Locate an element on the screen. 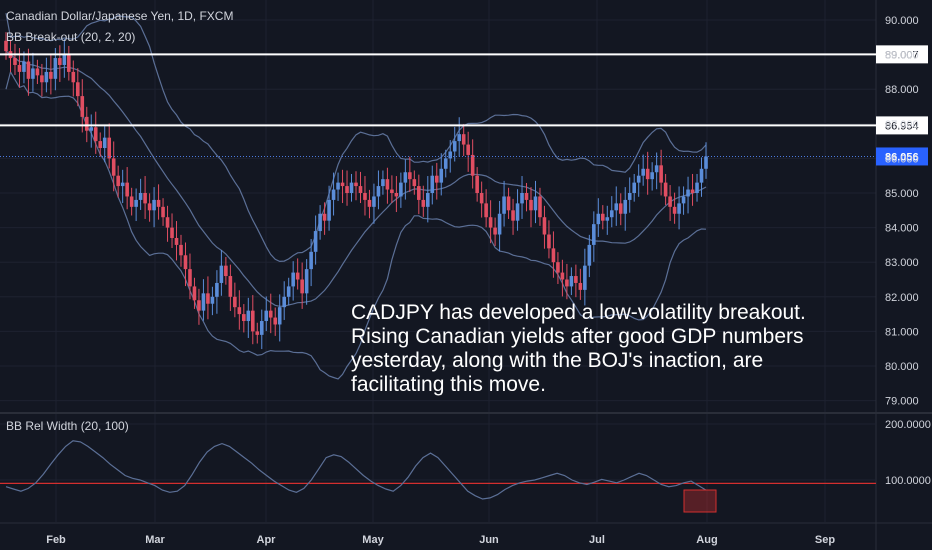 Image resolution: width=932 pixels, height=550 pixels. x-tick-label: Jul is located at coordinates (597, 540).